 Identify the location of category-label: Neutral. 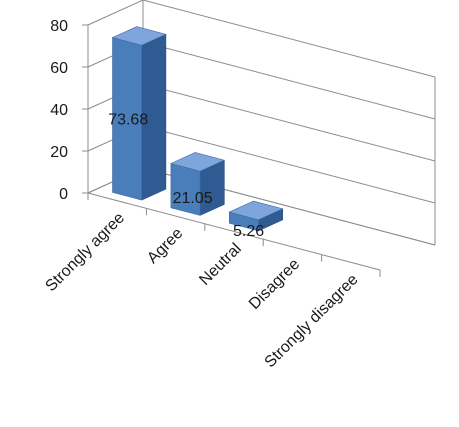
(220, 264).